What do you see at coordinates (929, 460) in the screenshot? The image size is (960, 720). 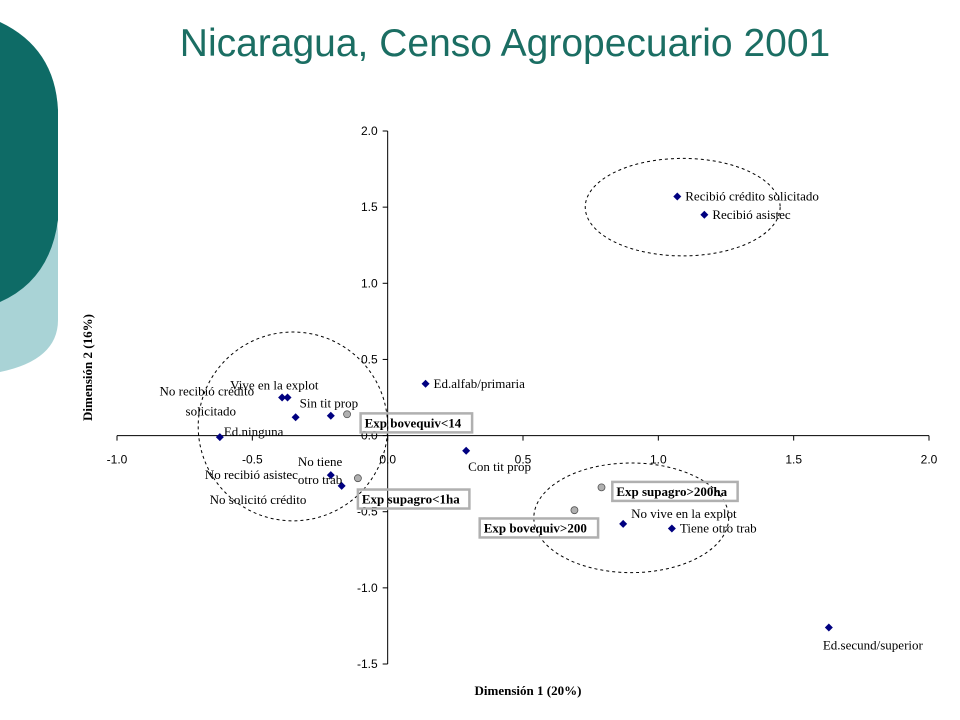 I see `x-tick-label: 2.0` at bounding box center [929, 460].